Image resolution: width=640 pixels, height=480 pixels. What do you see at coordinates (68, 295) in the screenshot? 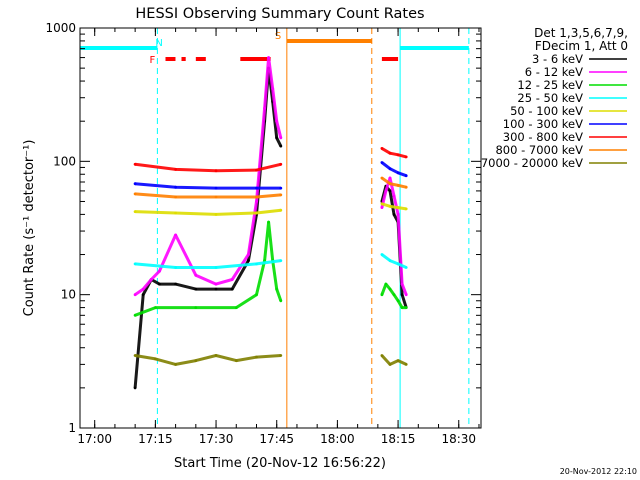
I see `y-tick-label-1: 10` at bounding box center [68, 295].